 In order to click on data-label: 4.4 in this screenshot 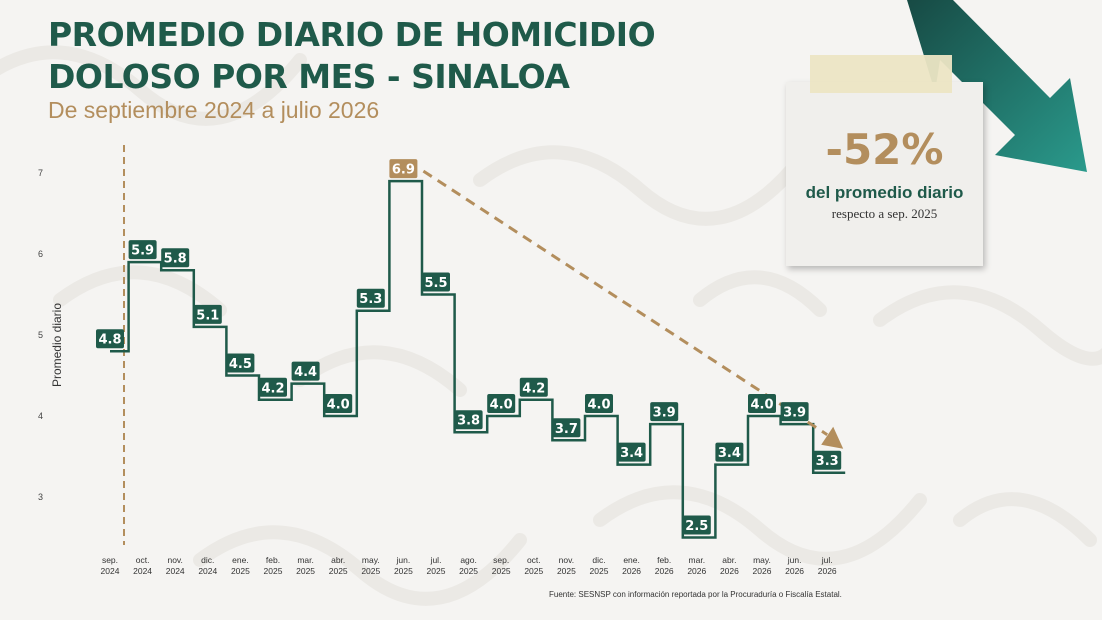, I will do `click(305, 372)`.